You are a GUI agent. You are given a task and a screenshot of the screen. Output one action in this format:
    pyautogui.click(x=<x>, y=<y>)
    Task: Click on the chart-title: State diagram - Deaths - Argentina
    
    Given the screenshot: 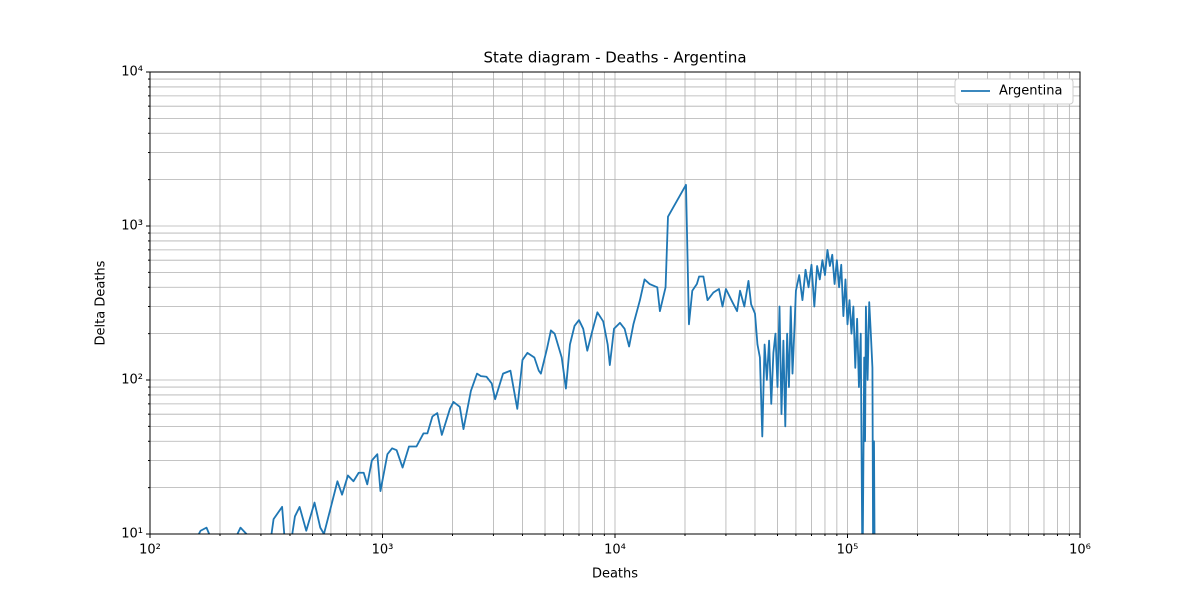 What is the action you would take?
    pyautogui.click(x=614, y=58)
    